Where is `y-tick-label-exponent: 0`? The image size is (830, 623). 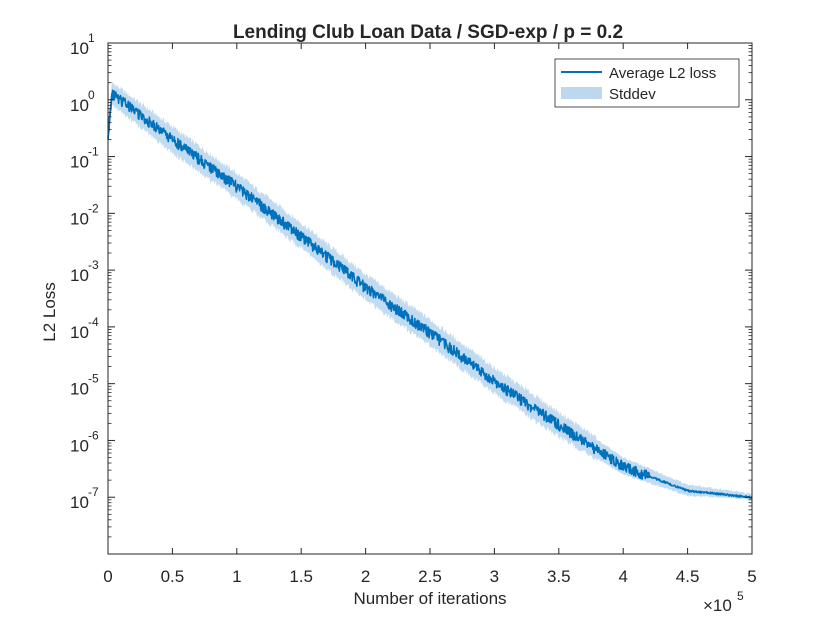
y-tick-label-exponent: 0 is located at coordinates (91, 95).